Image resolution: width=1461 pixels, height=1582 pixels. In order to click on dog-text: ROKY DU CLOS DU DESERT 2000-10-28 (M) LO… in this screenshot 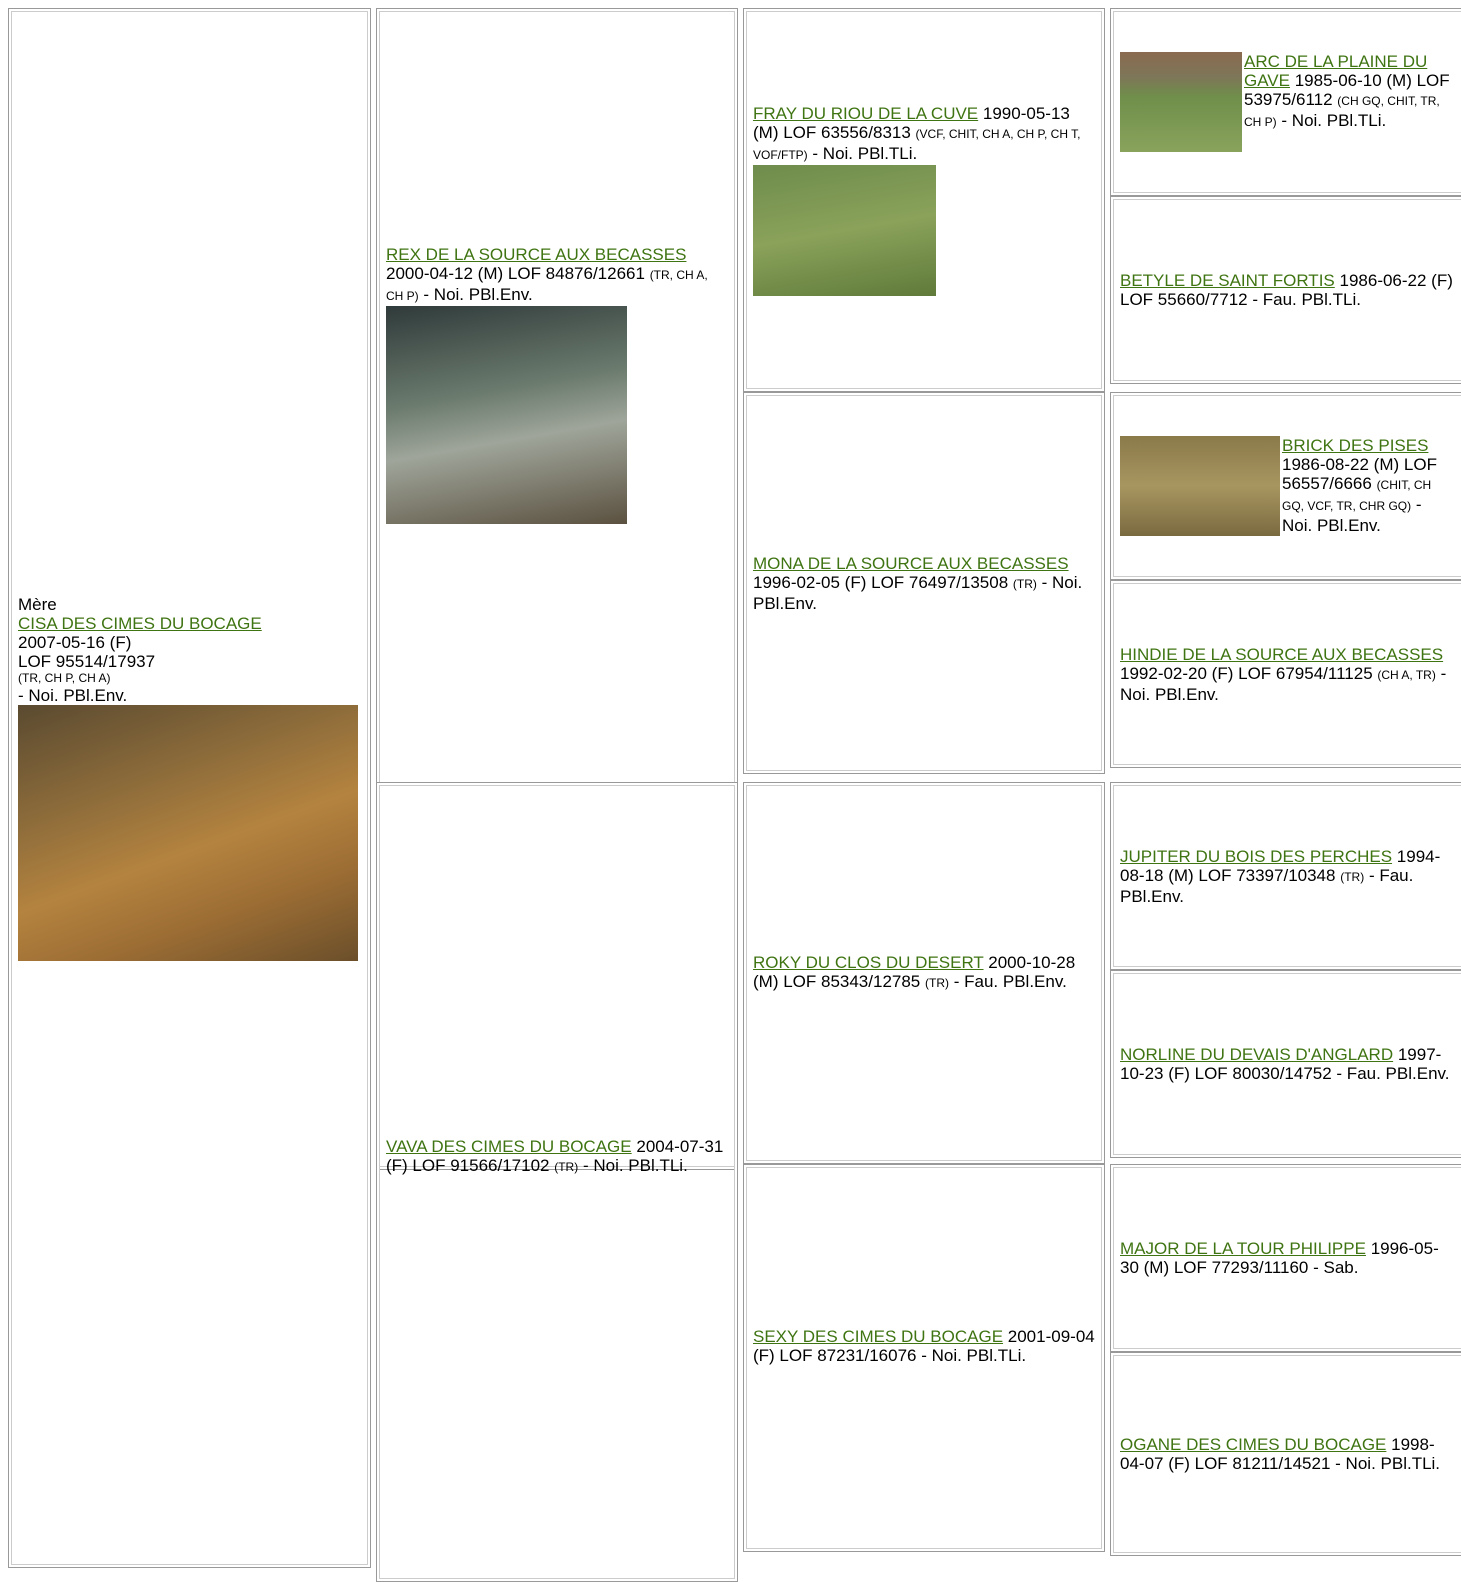, I will do `click(924, 973)`.